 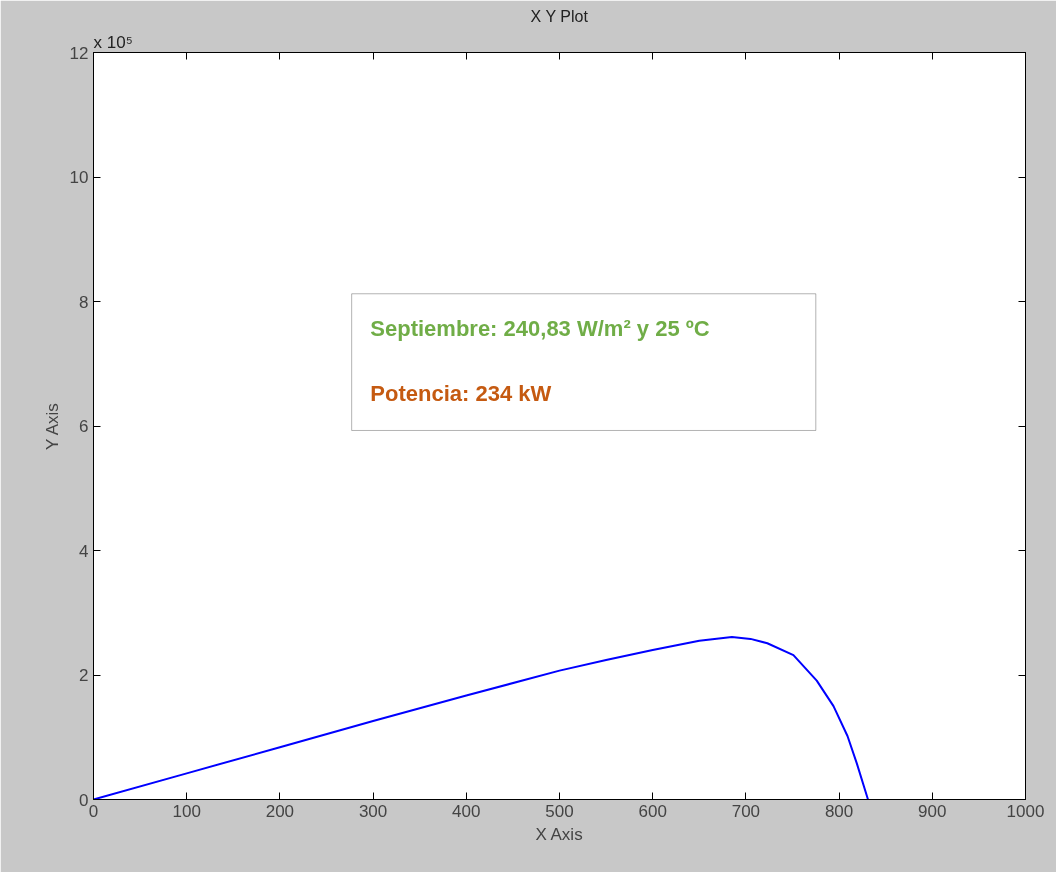 What do you see at coordinates (1025, 811) in the screenshot?
I see `x-tick-label: 1000` at bounding box center [1025, 811].